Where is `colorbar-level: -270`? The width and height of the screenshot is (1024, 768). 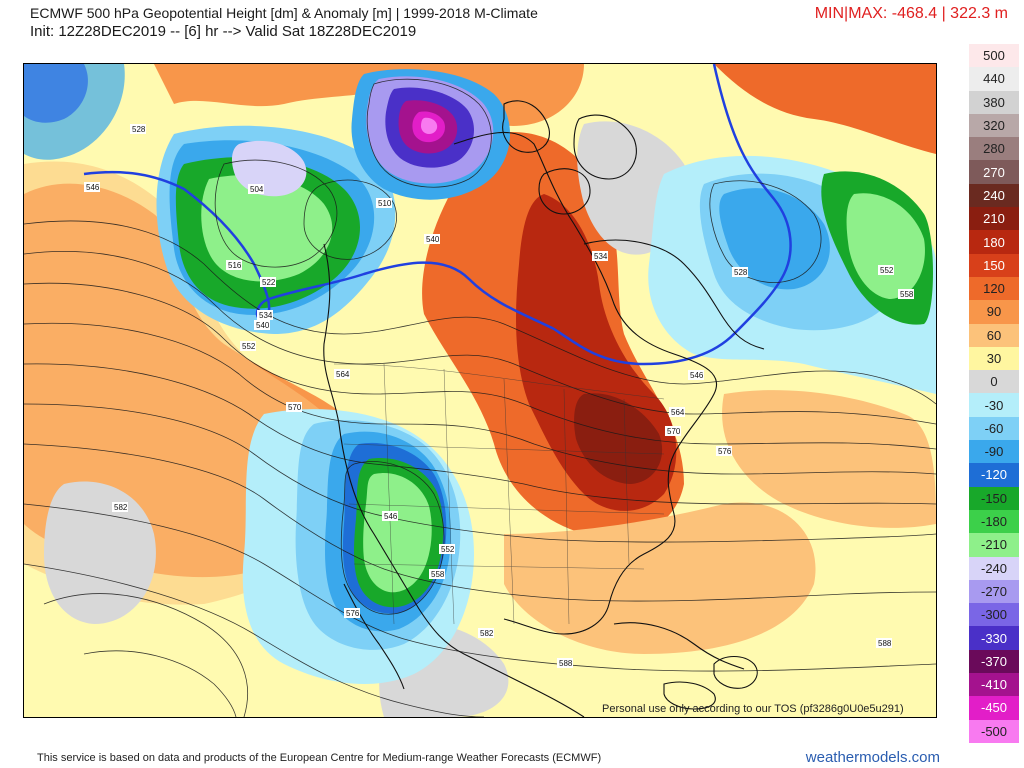
colorbar-level: -270 is located at coordinates (994, 591).